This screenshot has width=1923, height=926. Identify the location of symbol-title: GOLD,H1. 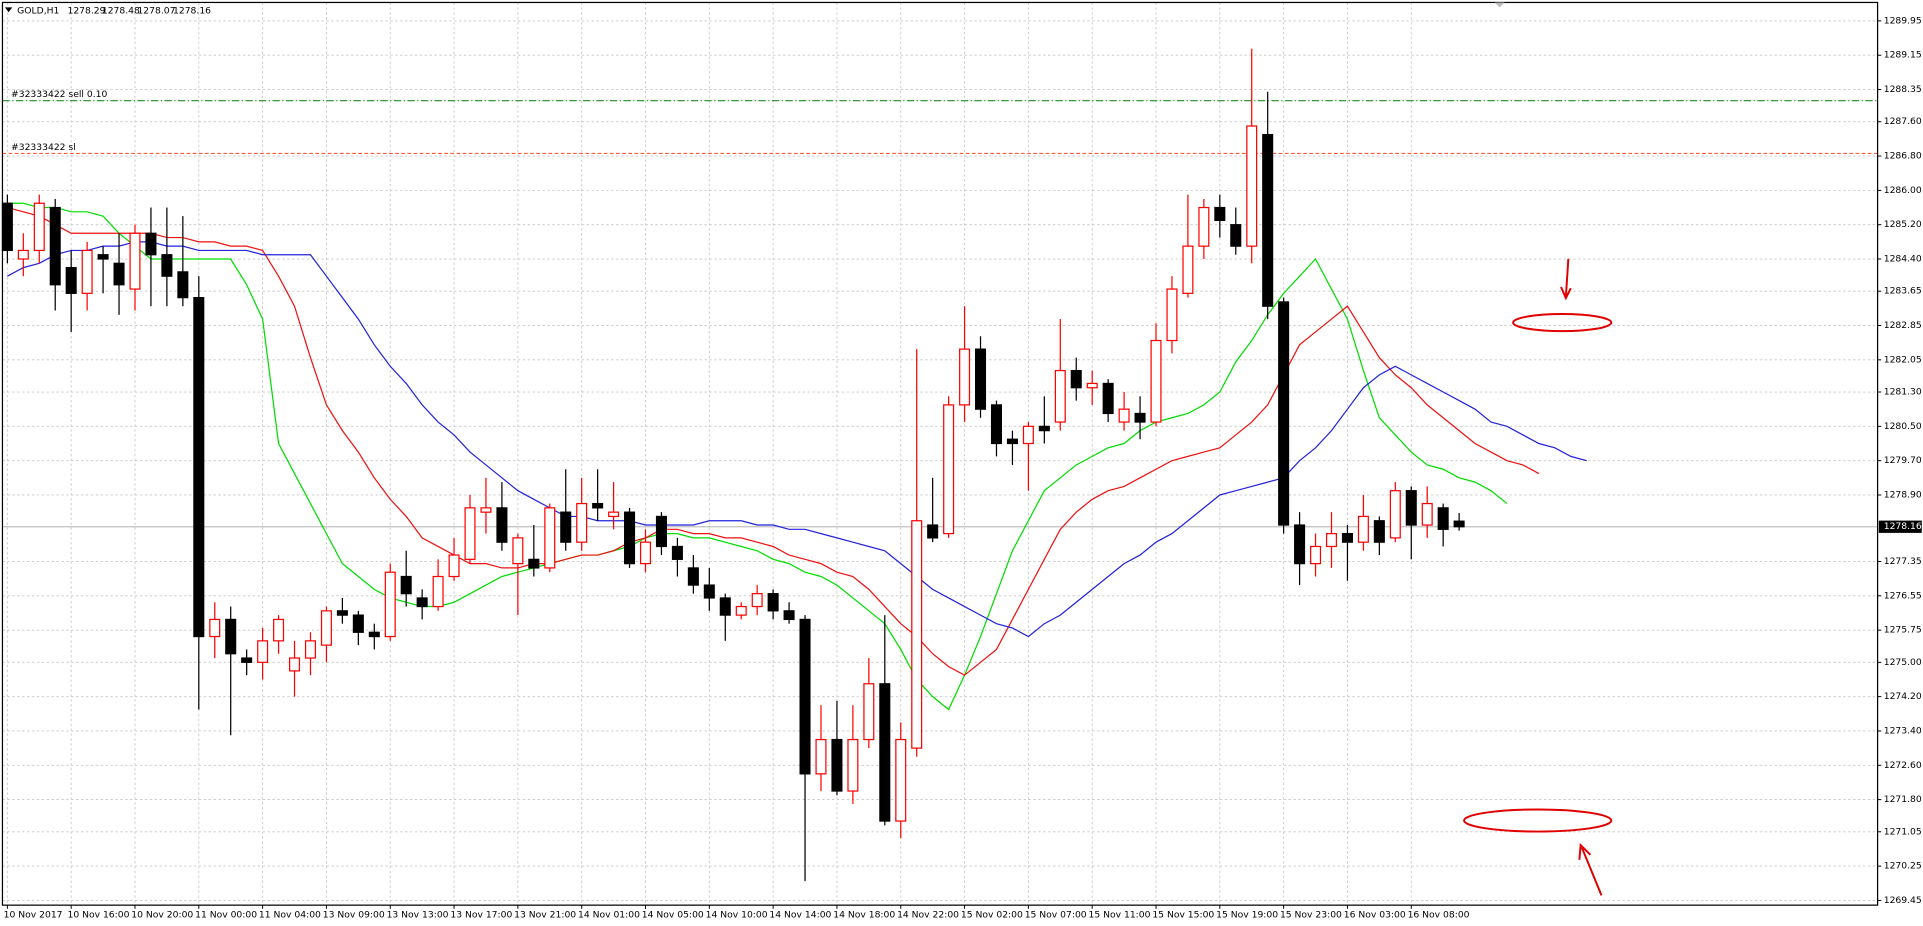
(38, 11).